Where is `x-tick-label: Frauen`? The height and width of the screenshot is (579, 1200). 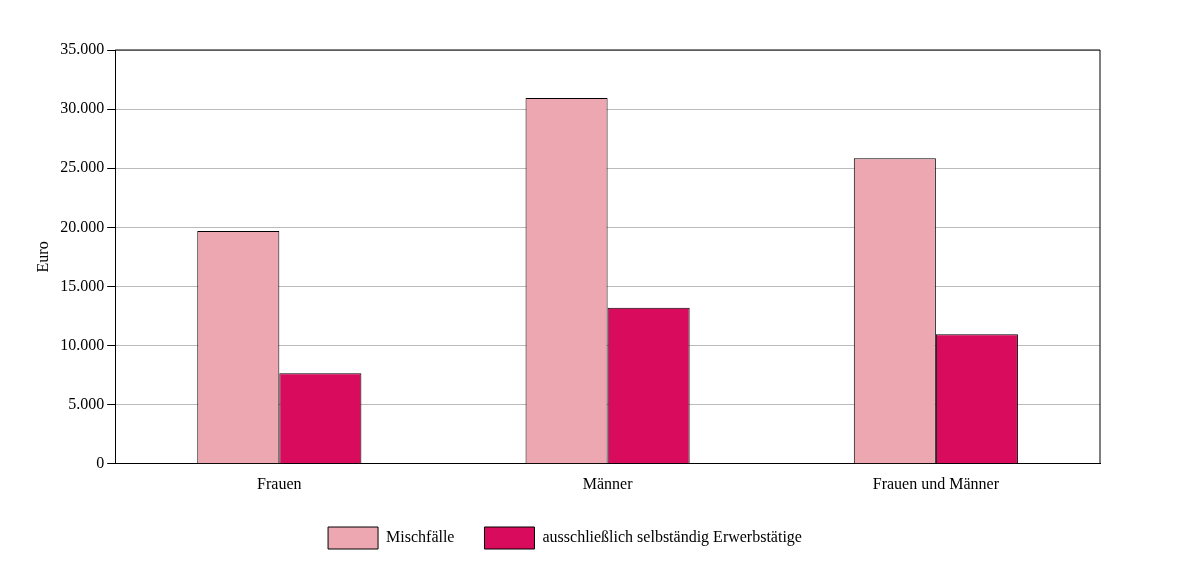 x-tick-label: Frauen is located at coordinates (279, 483).